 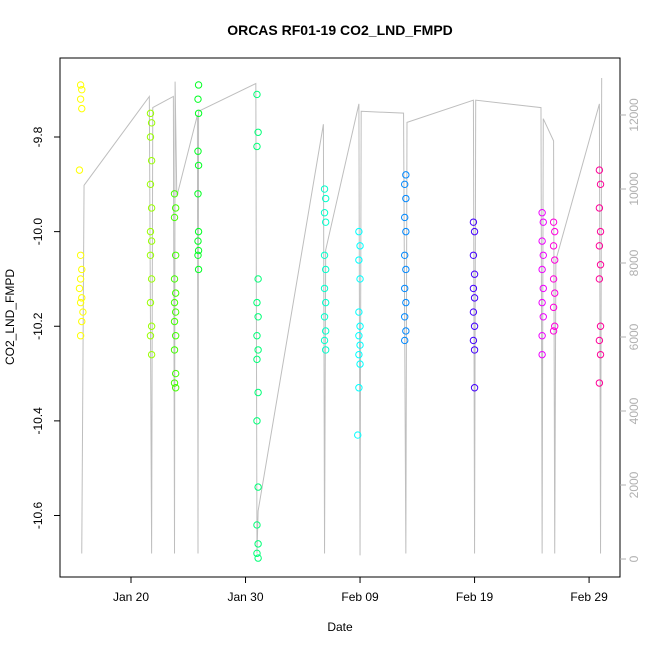 What do you see at coordinates (634, 115) in the screenshot?
I see `y2-tick-label: 12000` at bounding box center [634, 115].